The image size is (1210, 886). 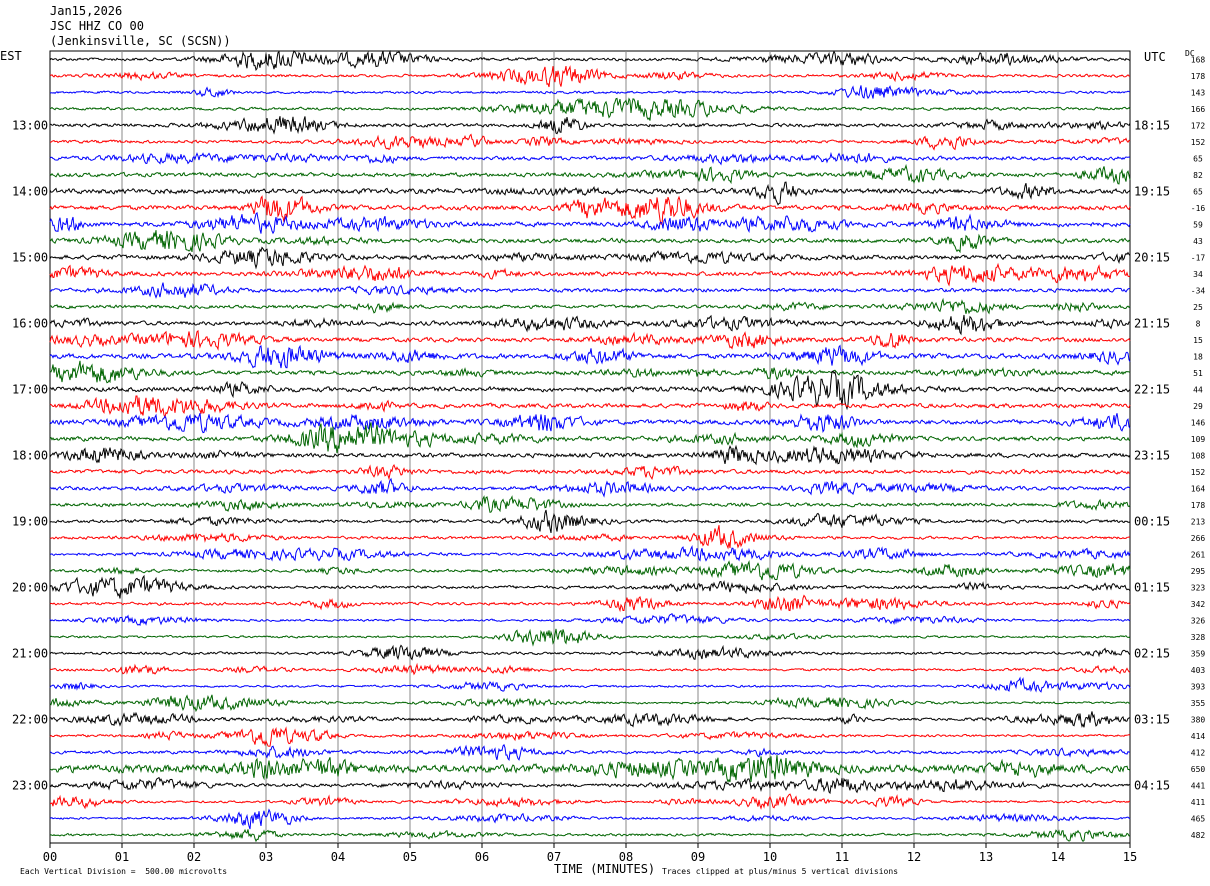 What do you see at coordinates (1198, 290) in the screenshot?
I see `dc-offset-label: -34` at bounding box center [1198, 290].